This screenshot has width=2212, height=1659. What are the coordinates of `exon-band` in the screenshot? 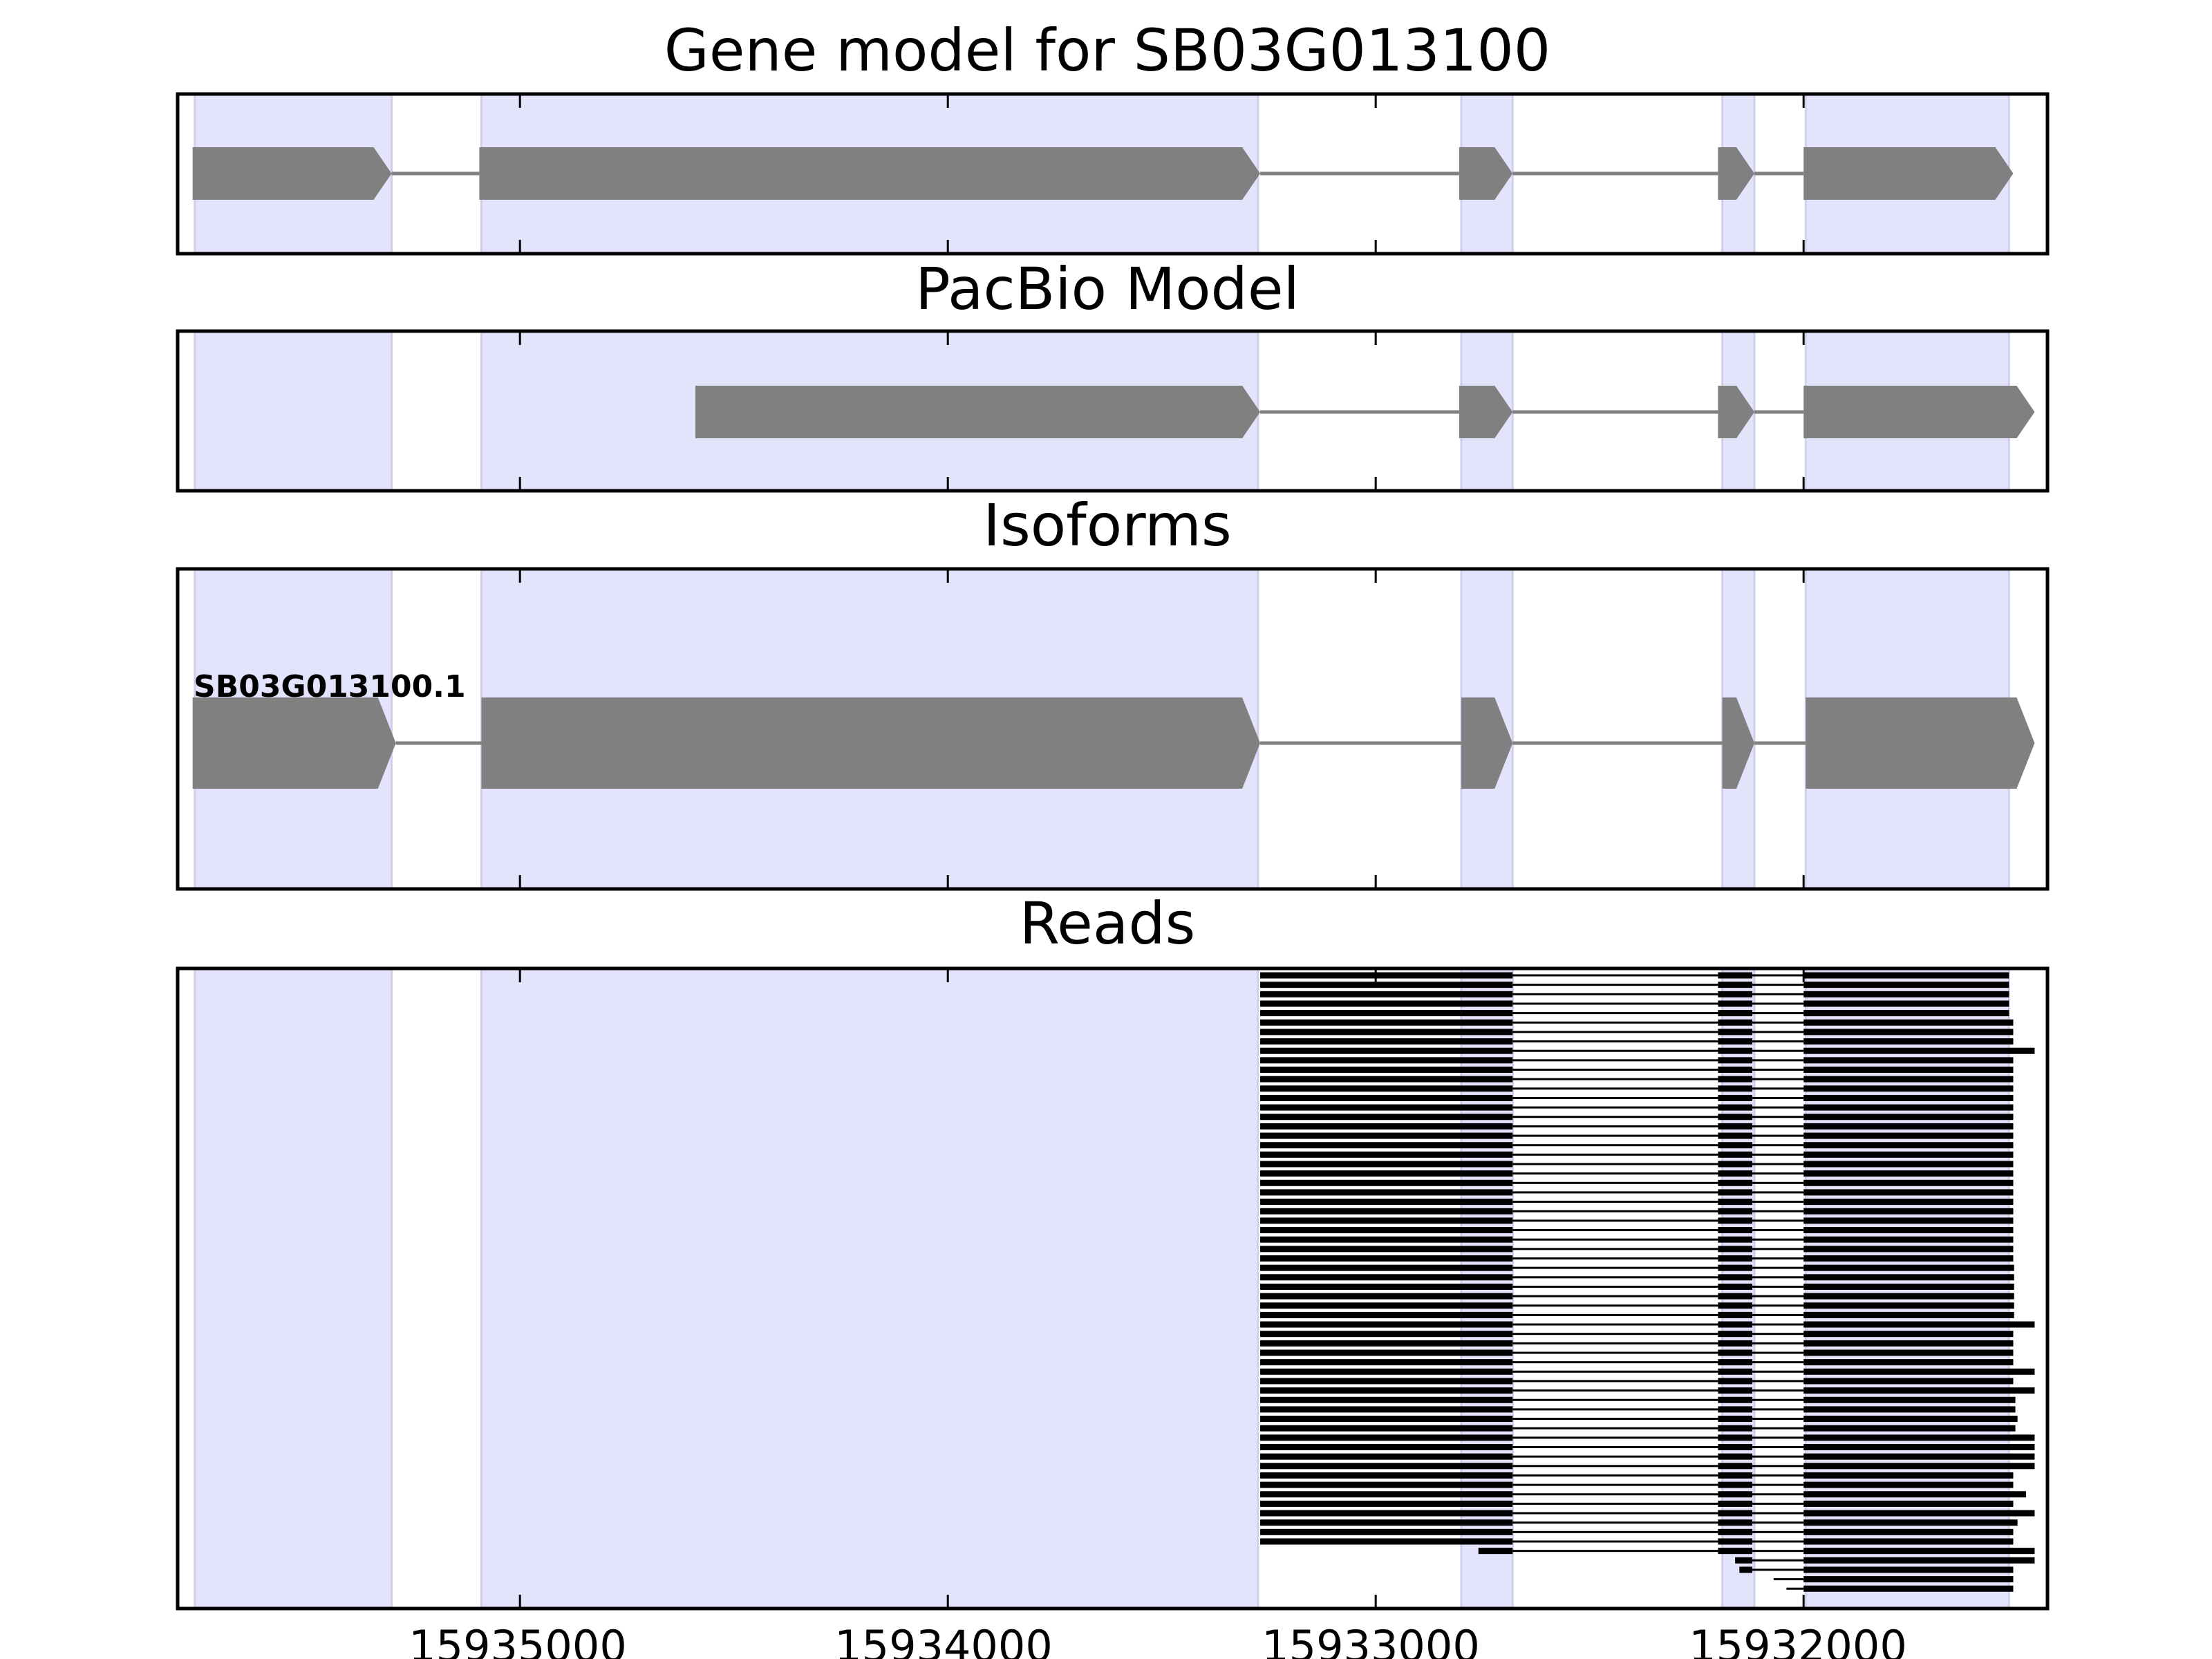 It's located at (293, 1288).